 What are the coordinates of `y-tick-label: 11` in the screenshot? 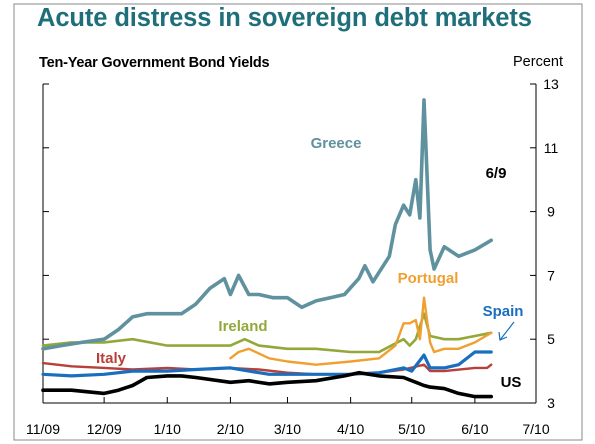 It's located at (551, 148).